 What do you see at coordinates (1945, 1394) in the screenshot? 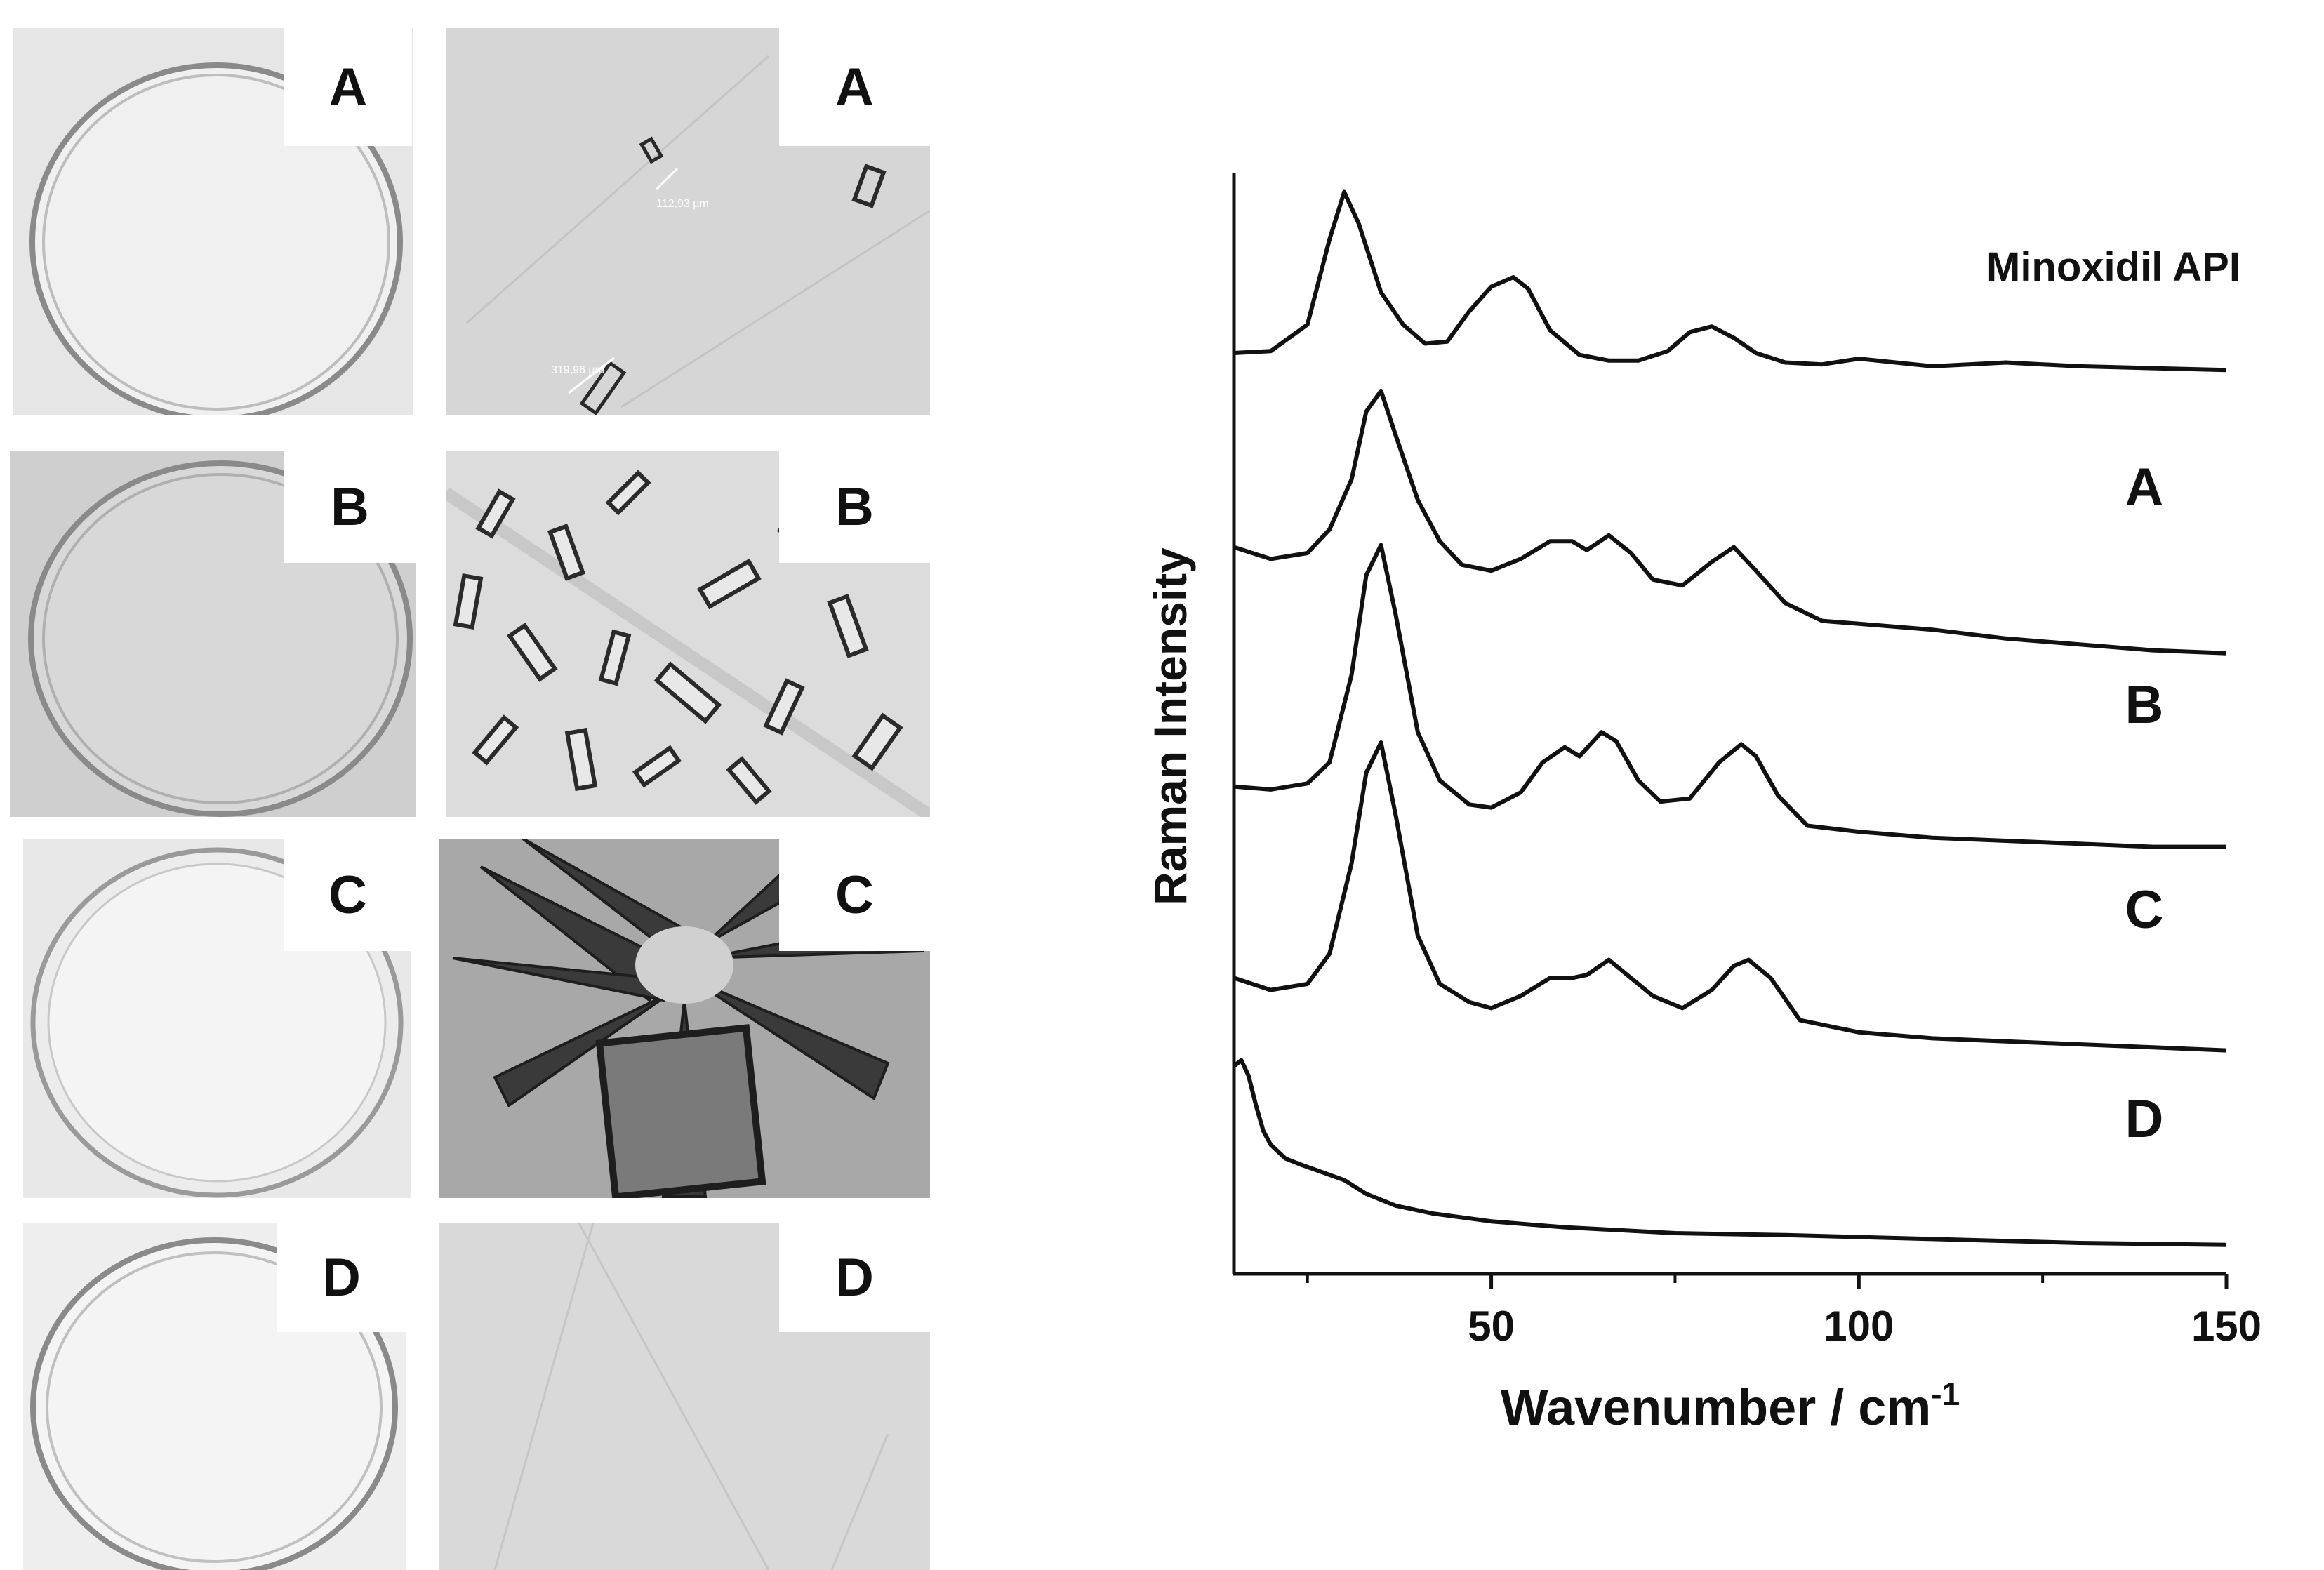
I see `x-axis-label-sup: -1` at bounding box center [1945, 1394].